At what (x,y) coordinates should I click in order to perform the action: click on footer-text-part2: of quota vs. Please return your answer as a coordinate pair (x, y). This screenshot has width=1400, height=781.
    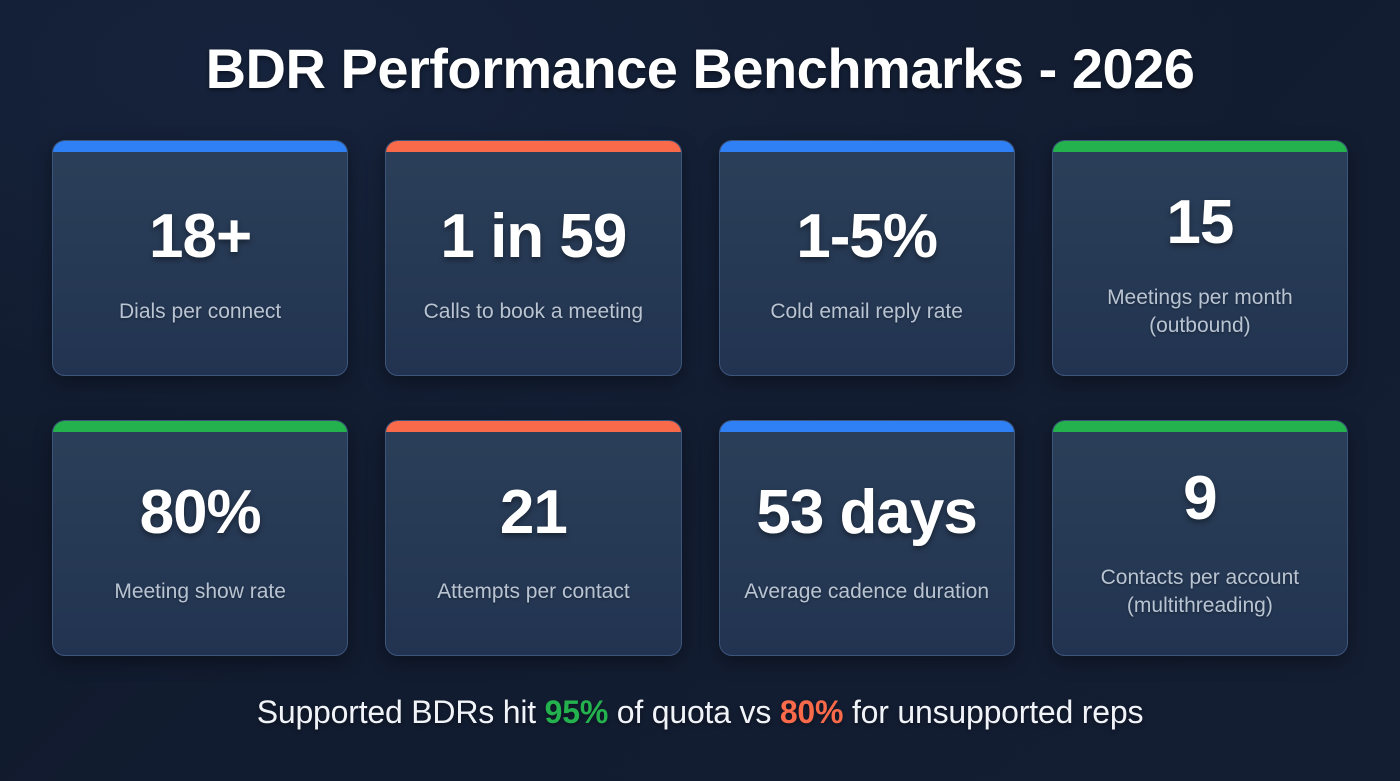
    Looking at the image, I should click on (694, 711).